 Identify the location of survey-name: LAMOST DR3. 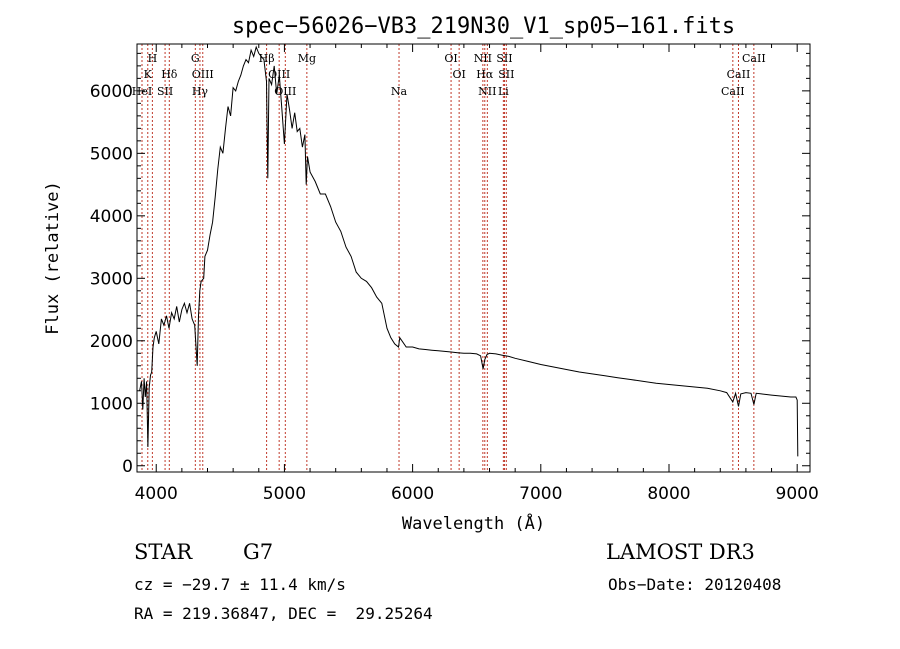
(680, 552).